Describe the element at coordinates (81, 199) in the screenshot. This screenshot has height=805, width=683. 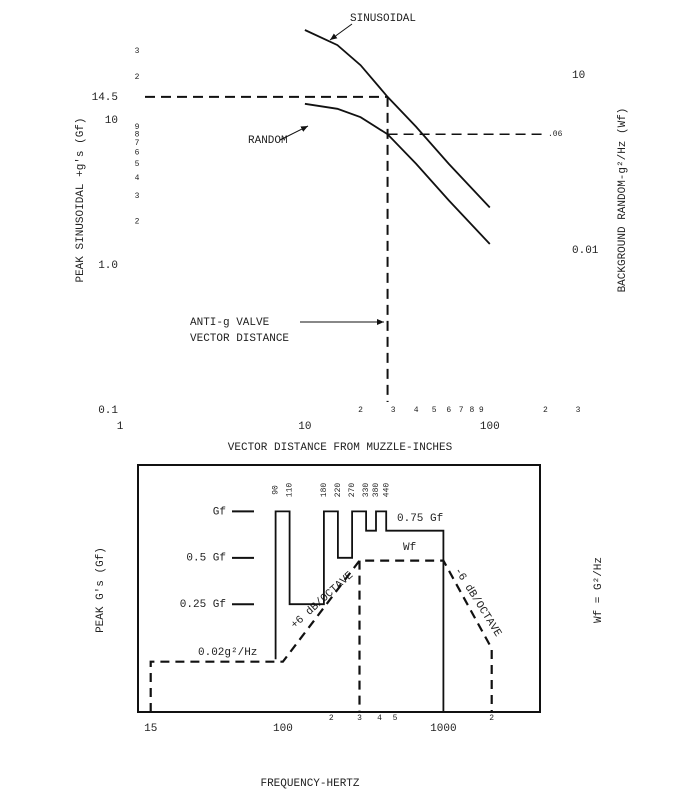
I see `y-axis-title: PEAK SINUSOIDAL +g's (Gf)` at that location.